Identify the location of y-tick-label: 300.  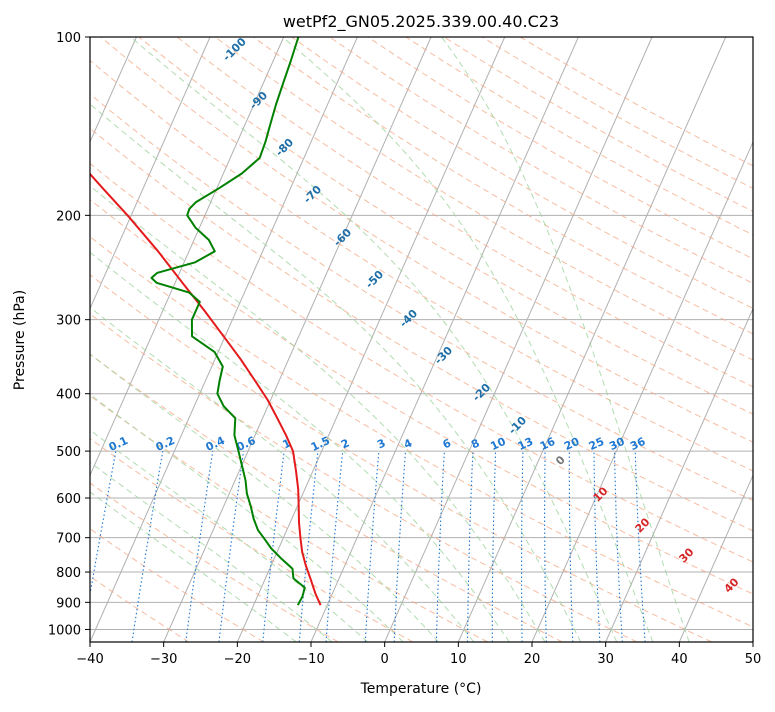
(68, 321).